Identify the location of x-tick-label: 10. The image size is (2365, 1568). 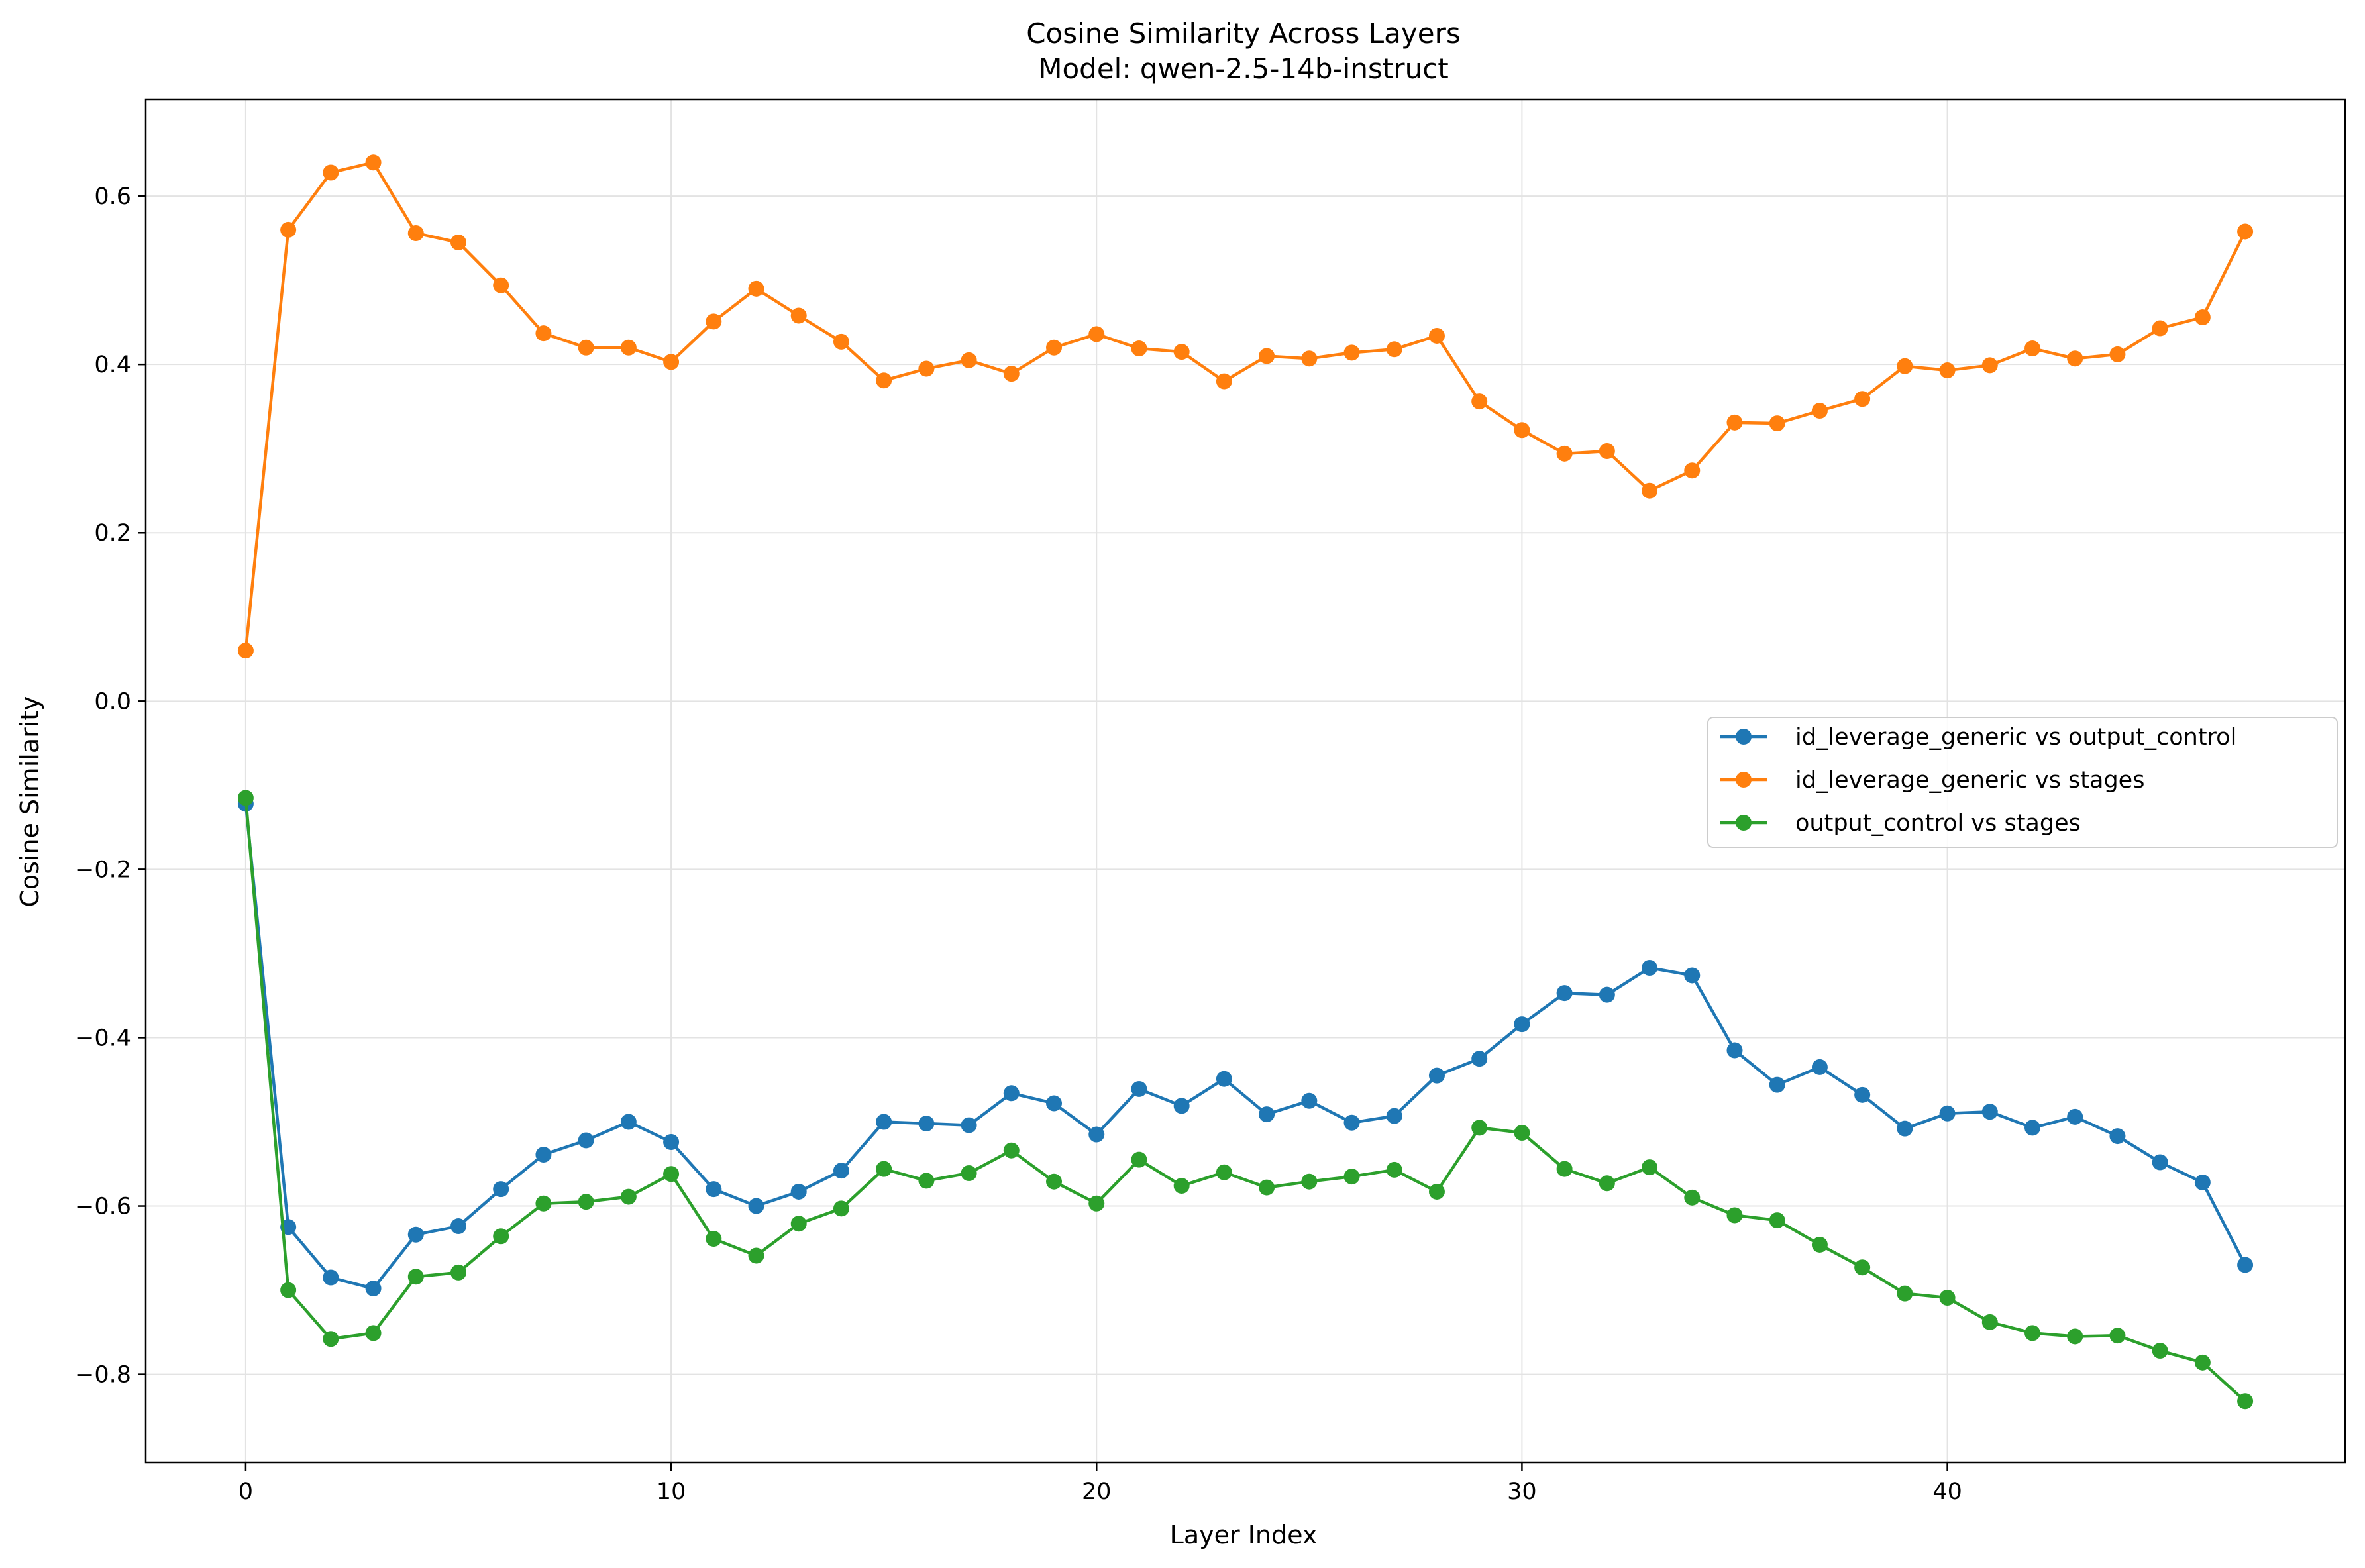
(671, 1492).